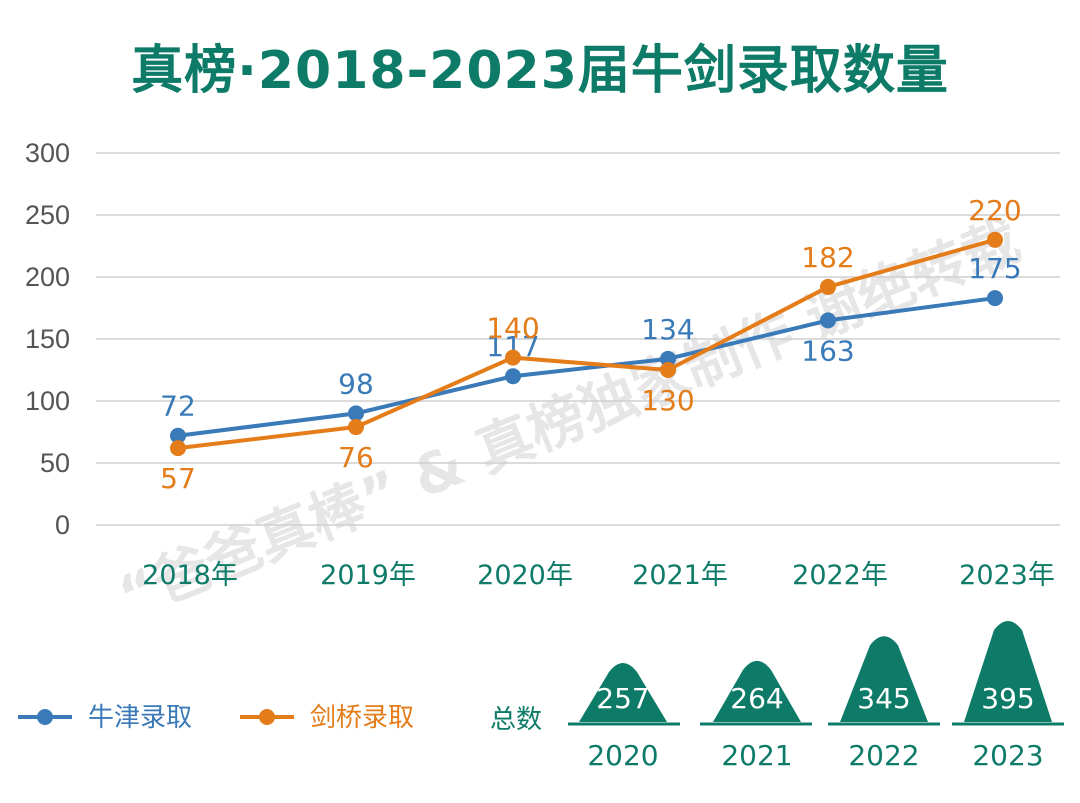 The width and height of the screenshot is (1080, 803). What do you see at coordinates (62, 525) in the screenshot?
I see `y-tick-label: 0` at bounding box center [62, 525].